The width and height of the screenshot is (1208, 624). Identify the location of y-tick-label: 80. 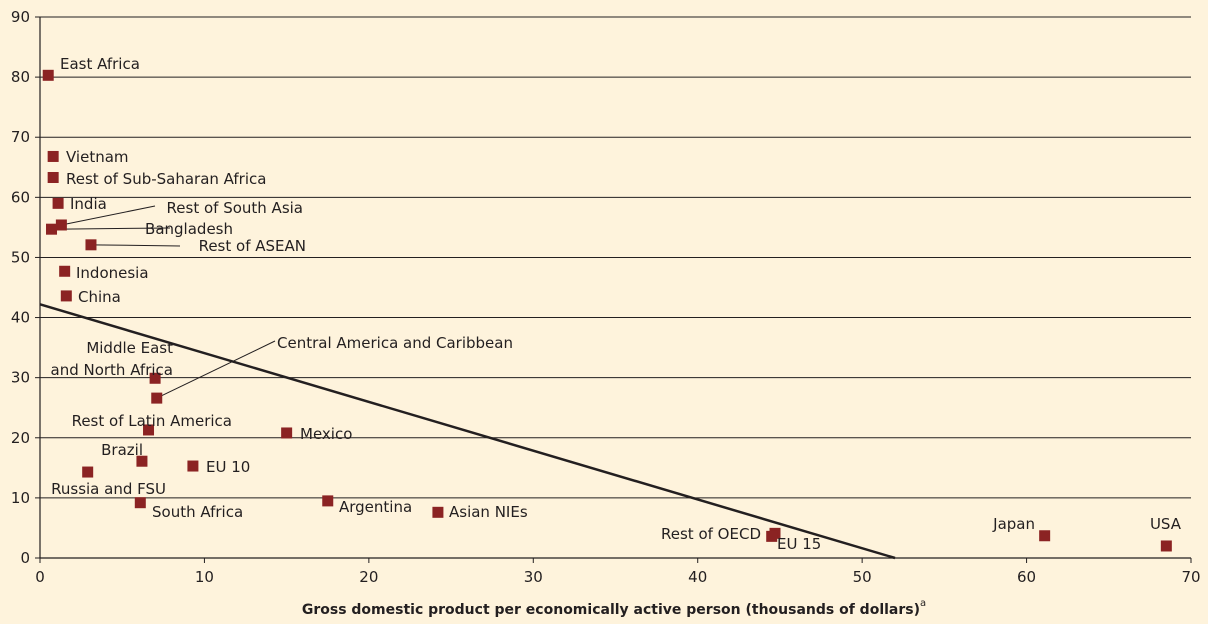
(20, 77).